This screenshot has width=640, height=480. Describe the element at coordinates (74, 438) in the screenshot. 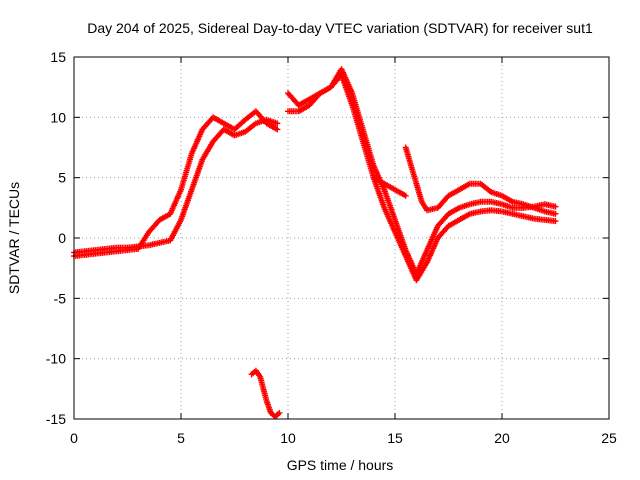

I see `x-tick-label: 0` at that location.